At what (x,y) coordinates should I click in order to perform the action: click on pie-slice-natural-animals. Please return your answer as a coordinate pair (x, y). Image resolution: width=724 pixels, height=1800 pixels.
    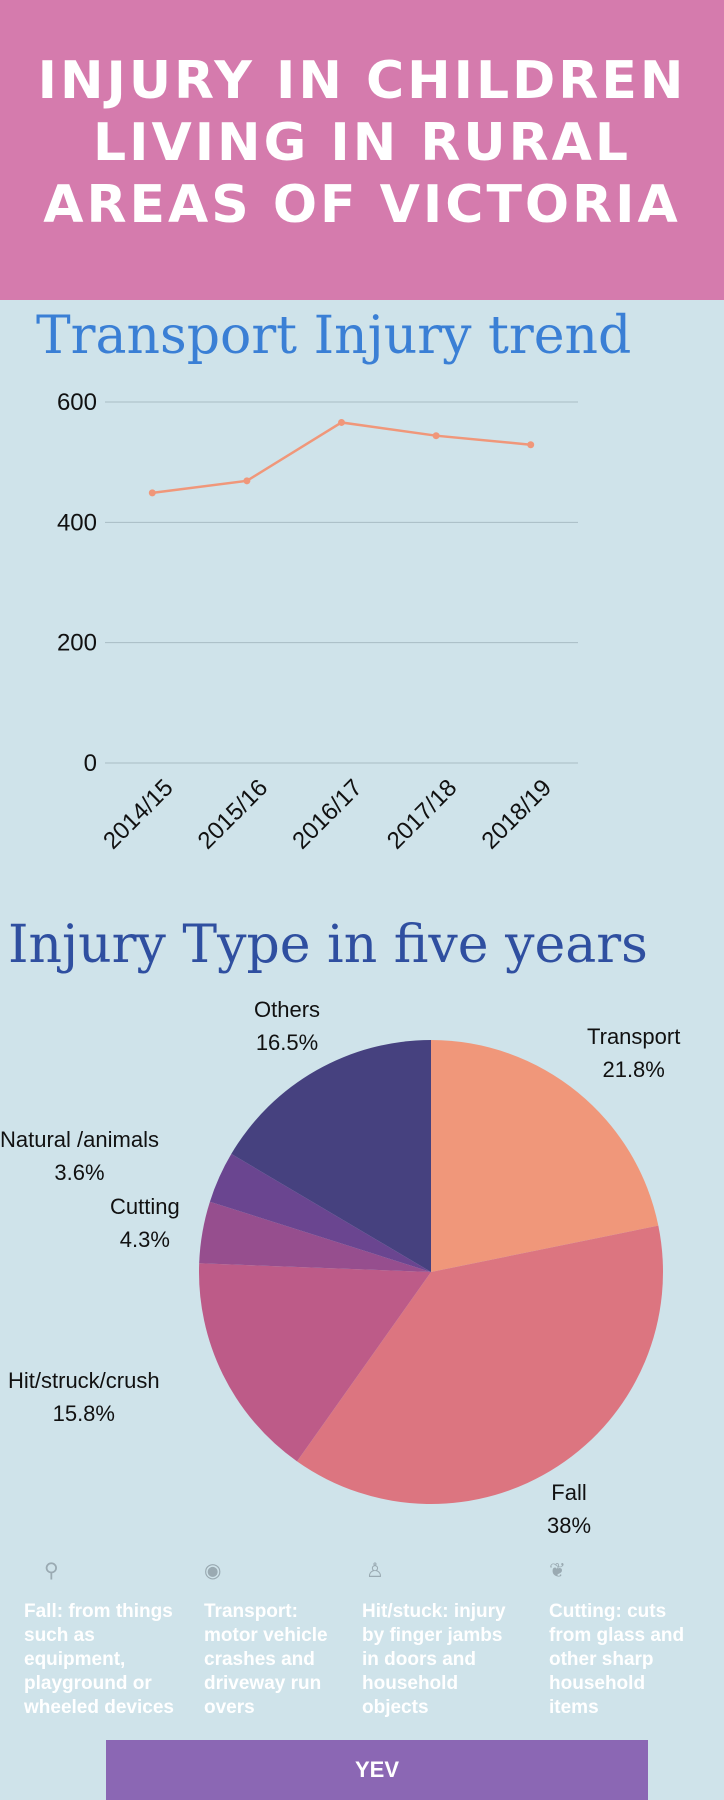
    Looking at the image, I should click on (320, 1212).